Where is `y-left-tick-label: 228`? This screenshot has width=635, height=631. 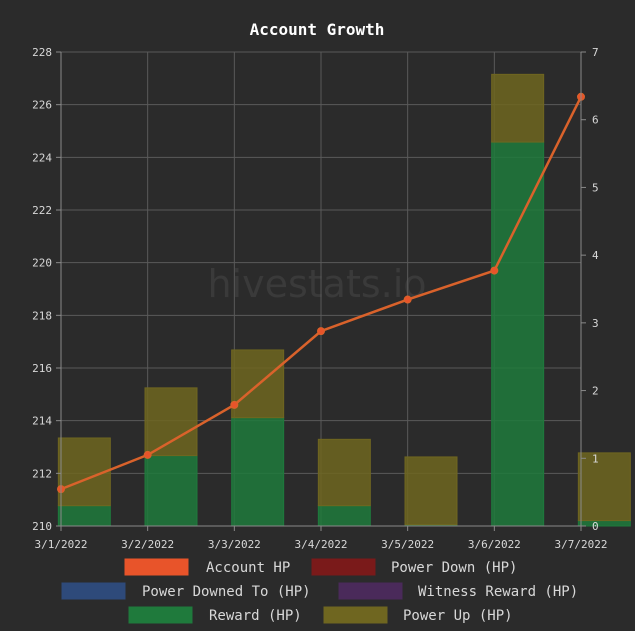 y-left-tick-label: 228 is located at coordinates (42, 52).